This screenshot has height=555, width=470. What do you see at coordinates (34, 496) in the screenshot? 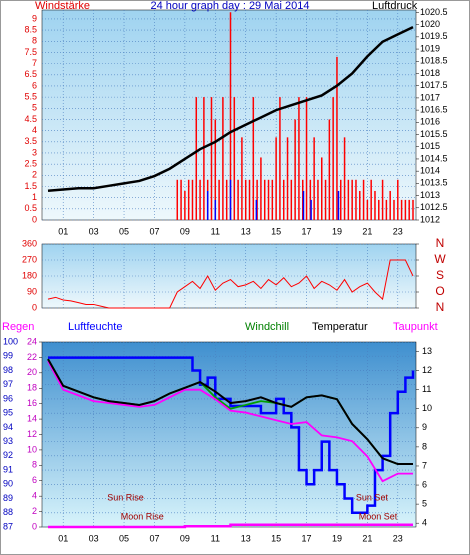
I see `y-tick-label: 4` at bounding box center [34, 496].